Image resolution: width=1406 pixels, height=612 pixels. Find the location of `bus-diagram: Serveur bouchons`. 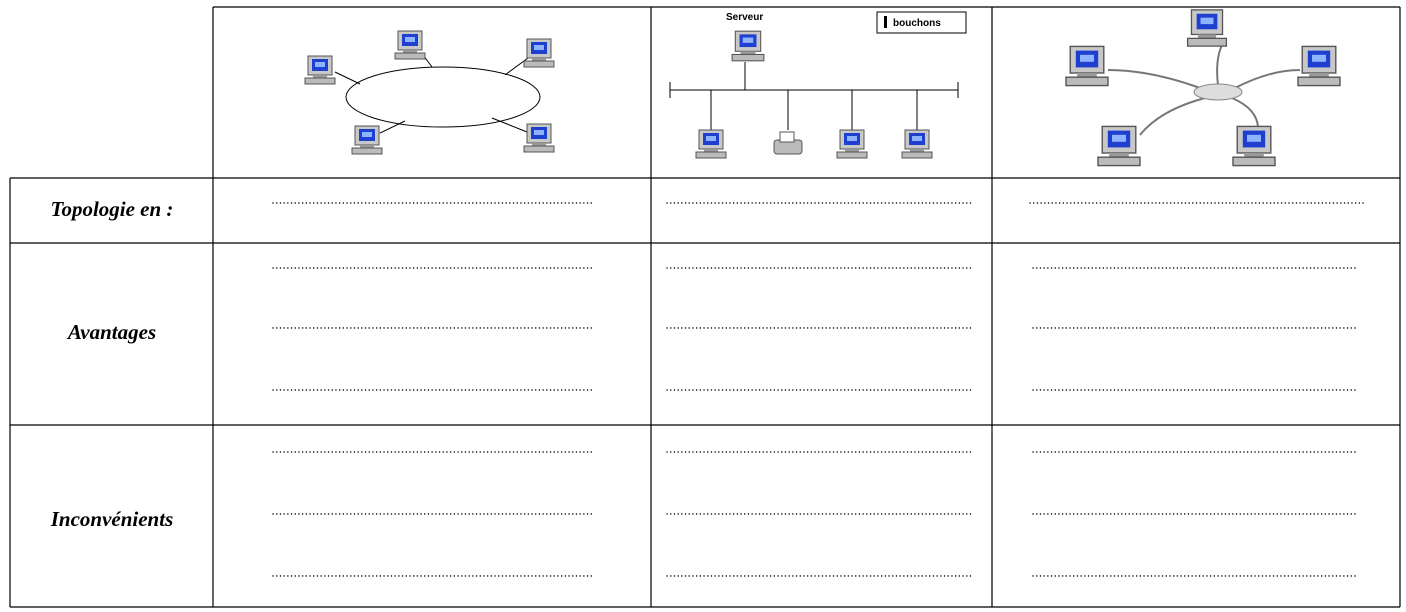

bus-diagram: Serveur bouchons is located at coordinates (818, 85).